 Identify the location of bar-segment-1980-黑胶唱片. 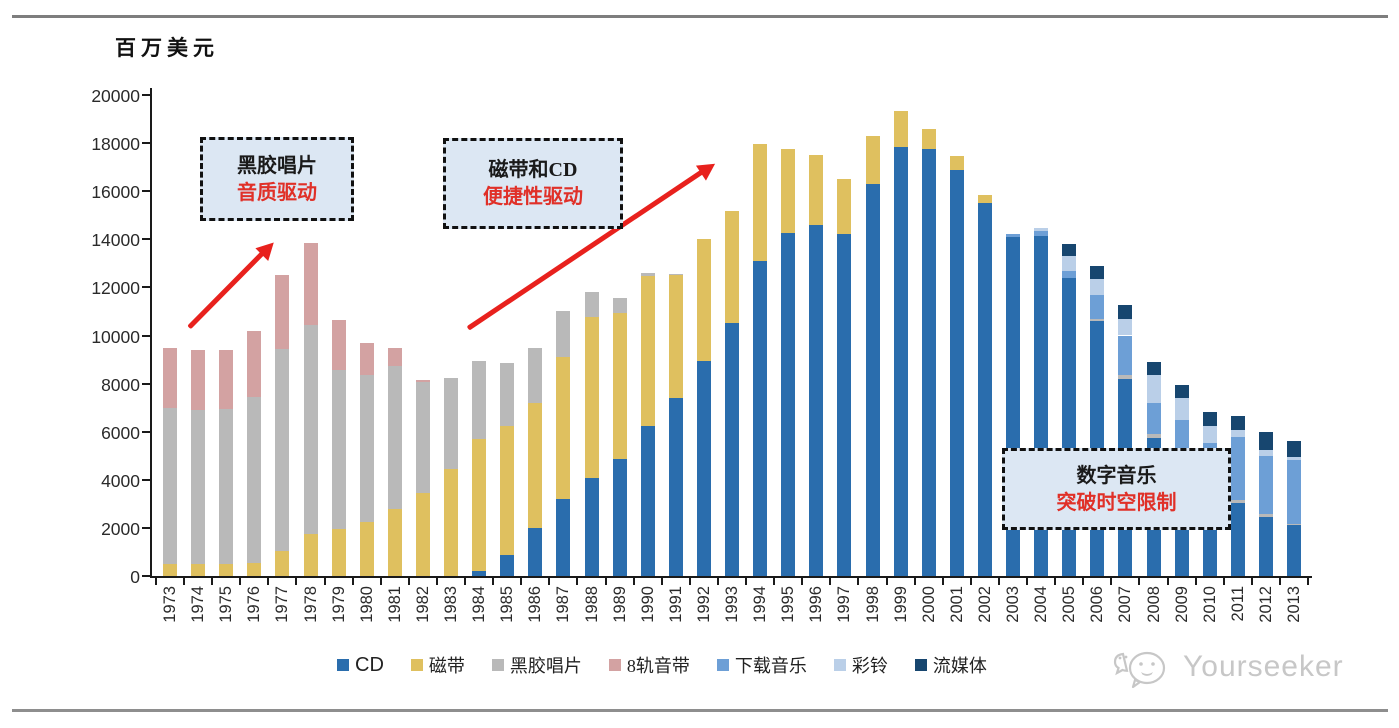
(366, 448).